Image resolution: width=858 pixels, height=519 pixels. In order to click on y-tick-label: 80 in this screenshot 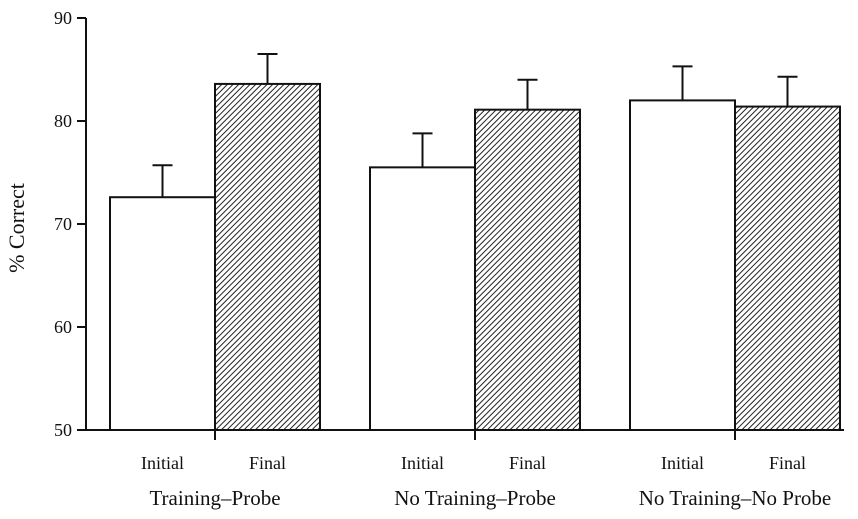, I will do `click(63, 121)`.